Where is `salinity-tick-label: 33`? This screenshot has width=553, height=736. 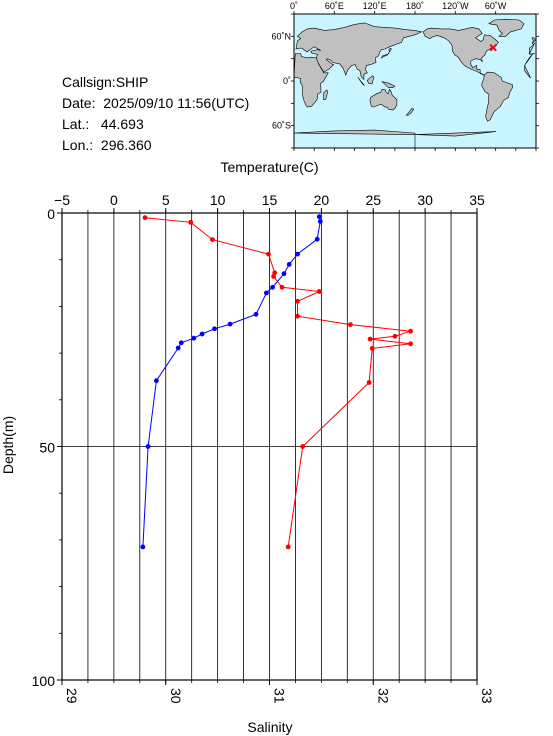
salinity-tick-label: 33 is located at coordinates (487, 696).